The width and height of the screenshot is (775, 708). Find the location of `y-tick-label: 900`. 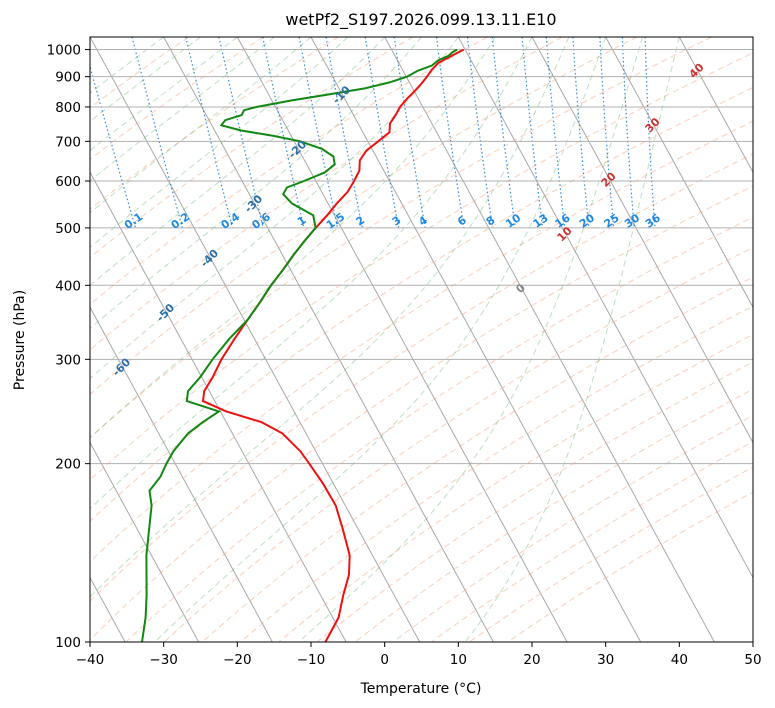

y-tick-label: 900 is located at coordinates (68, 78).